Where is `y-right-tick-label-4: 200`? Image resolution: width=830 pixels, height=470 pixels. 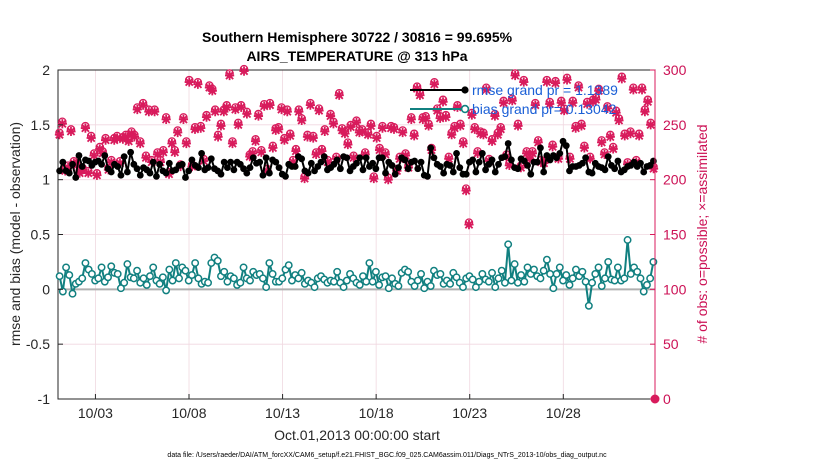
y-right-tick-label-4: 200 is located at coordinates (675, 180).